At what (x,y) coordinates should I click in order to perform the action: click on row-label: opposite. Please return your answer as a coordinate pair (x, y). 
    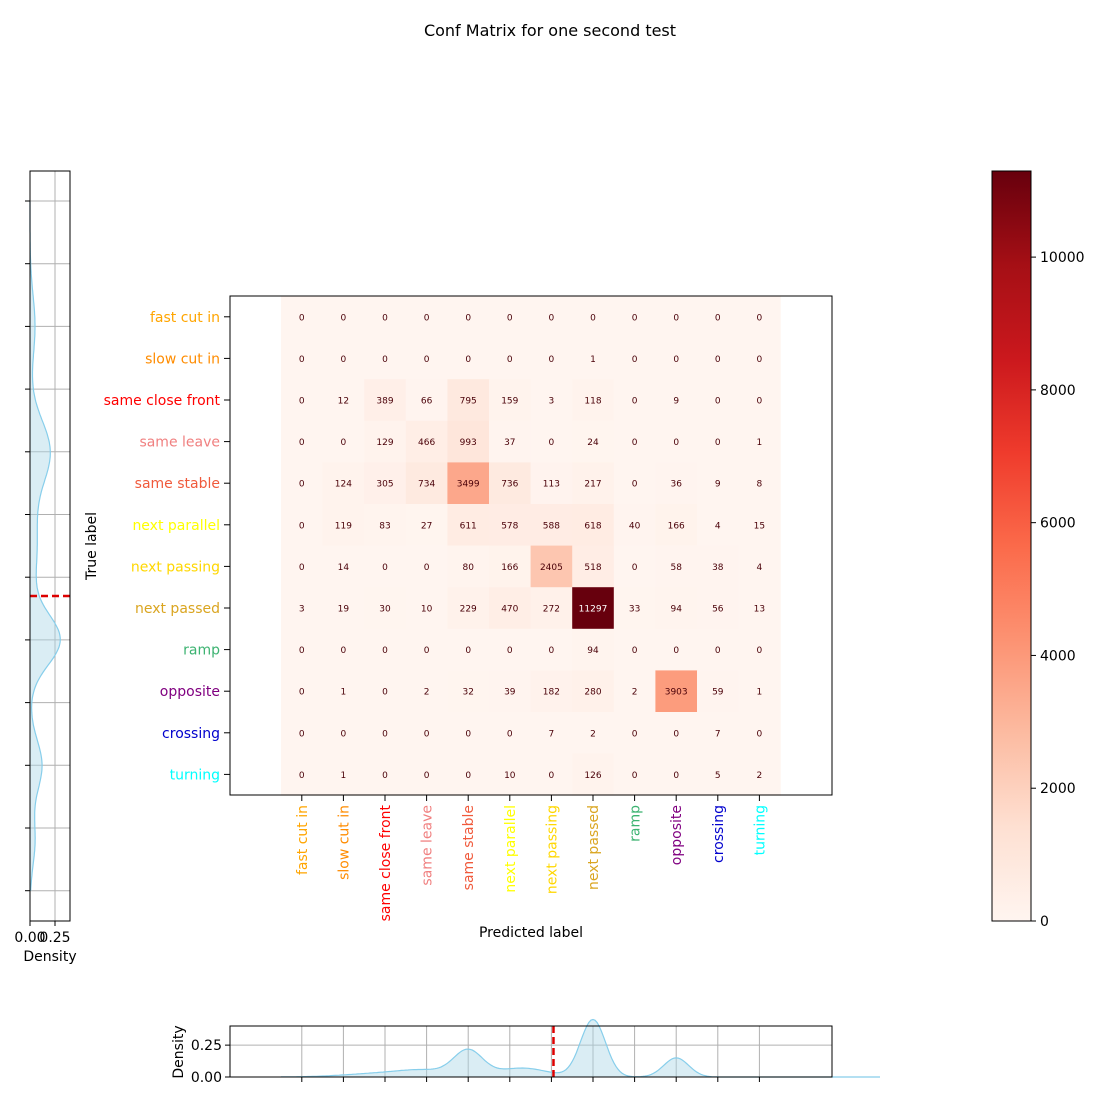
    Looking at the image, I should click on (190, 692).